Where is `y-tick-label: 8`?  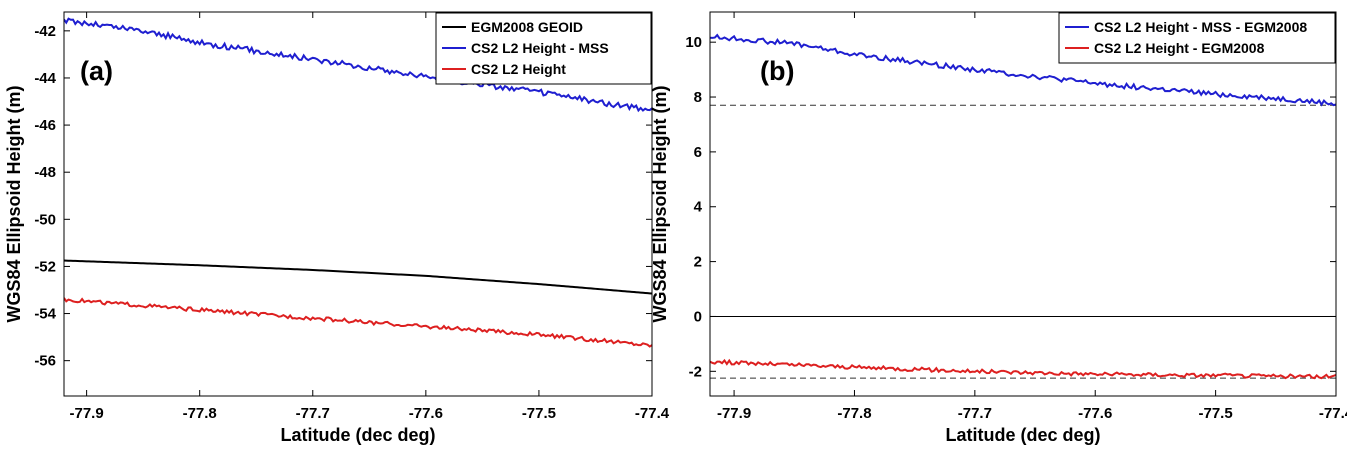
y-tick-label: 8 is located at coordinates (698, 97).